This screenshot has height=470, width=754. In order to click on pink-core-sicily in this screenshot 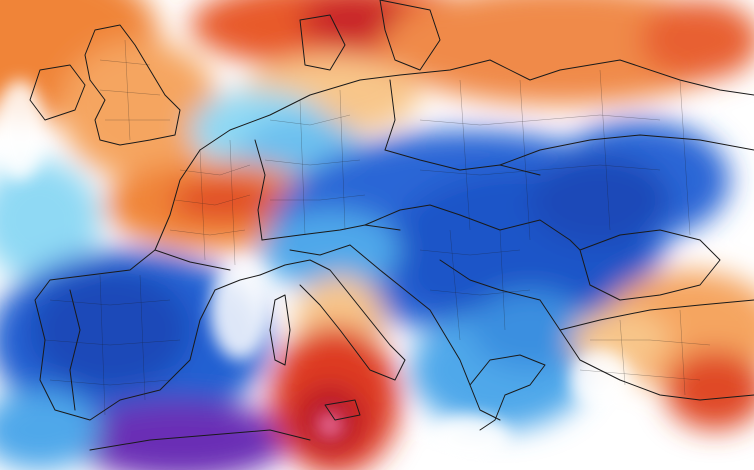, I will do `click(330, 425)`.